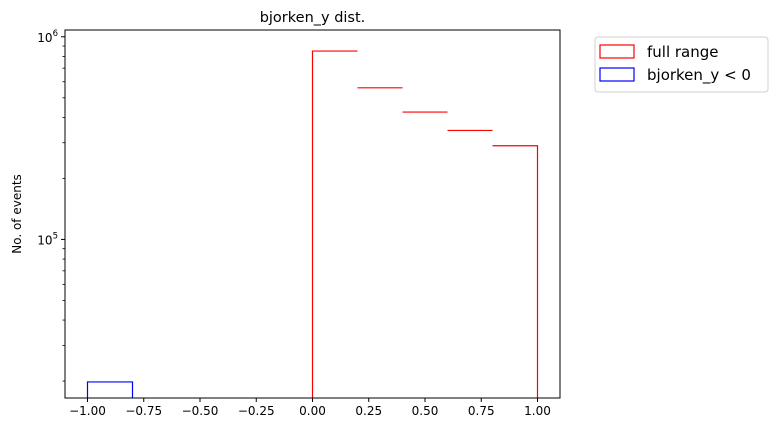 The height and width of the screenshot is (433, 779). What do you see at coordinates (143, 411) in the screenshot?
I see `x-tick-label: −0.75` at bounding box center [143, 411].